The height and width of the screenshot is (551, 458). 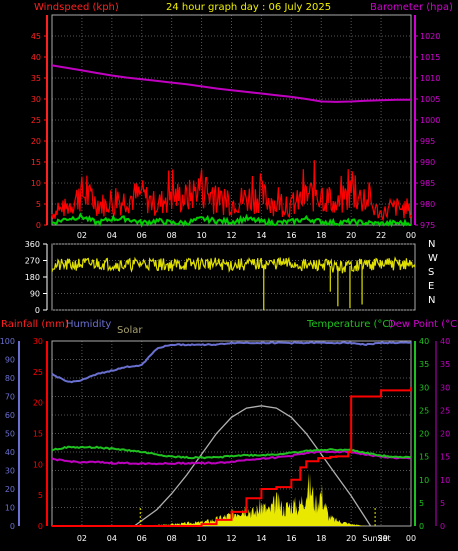 I want to click on wind-average-series-line, so click(x=231, y=220).